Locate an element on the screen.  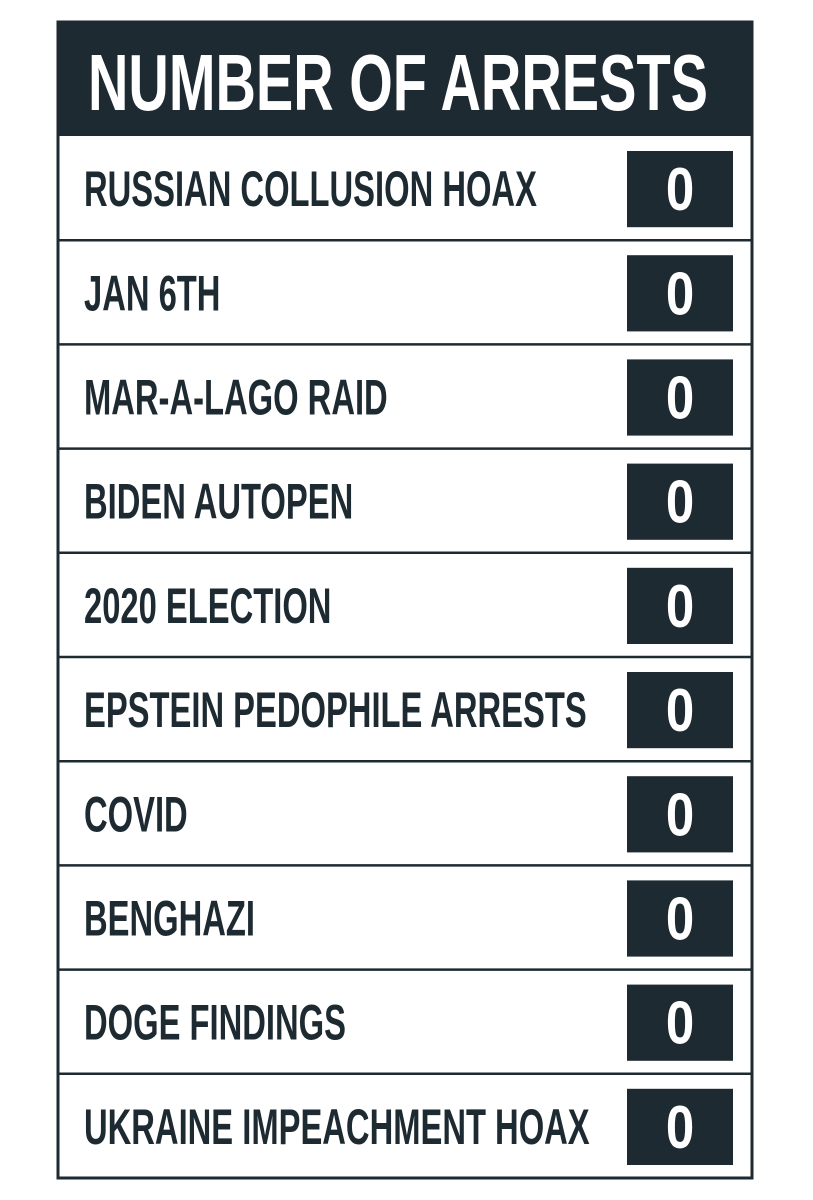
row-label: 2020 ELECTION is located at coordinates (207, 606).